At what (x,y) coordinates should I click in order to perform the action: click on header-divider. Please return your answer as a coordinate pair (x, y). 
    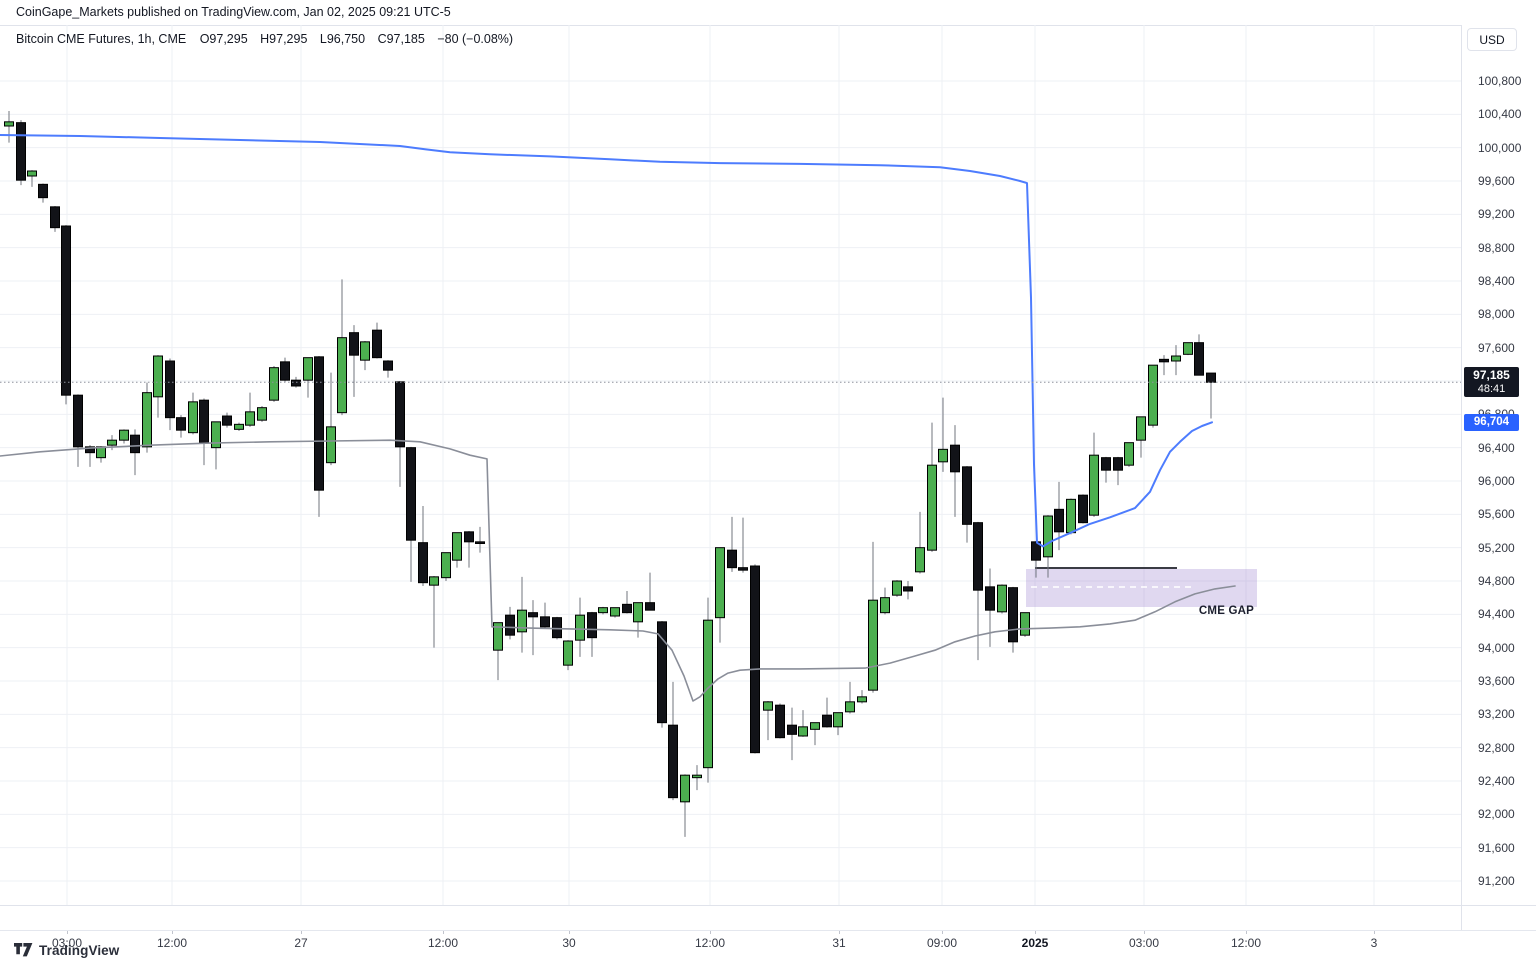
    Looking at the image, I should click on (768, 25).